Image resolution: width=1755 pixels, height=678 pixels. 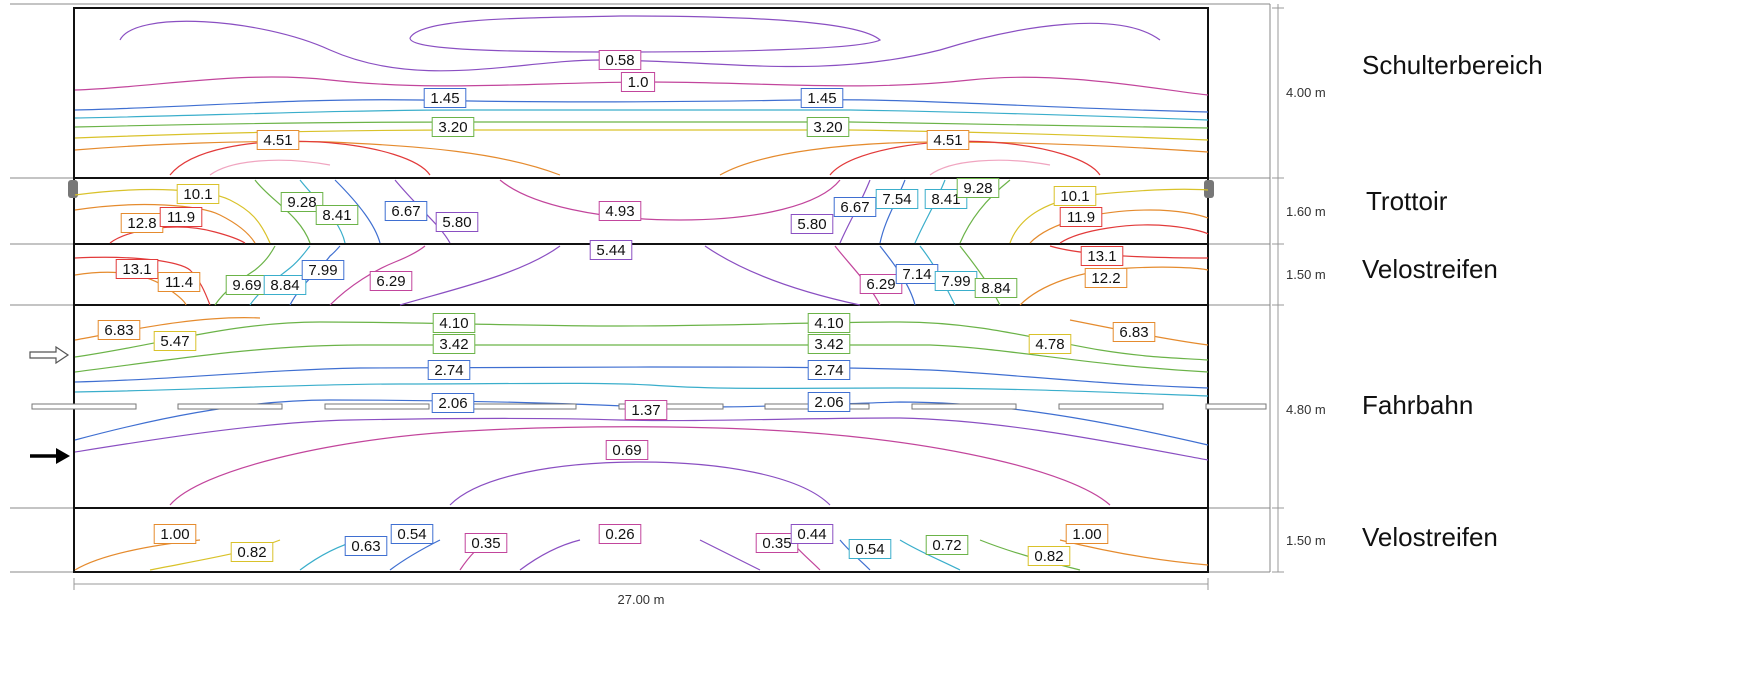 I want to click on contour-label-text: 11.4, so click(x=179, y=282).